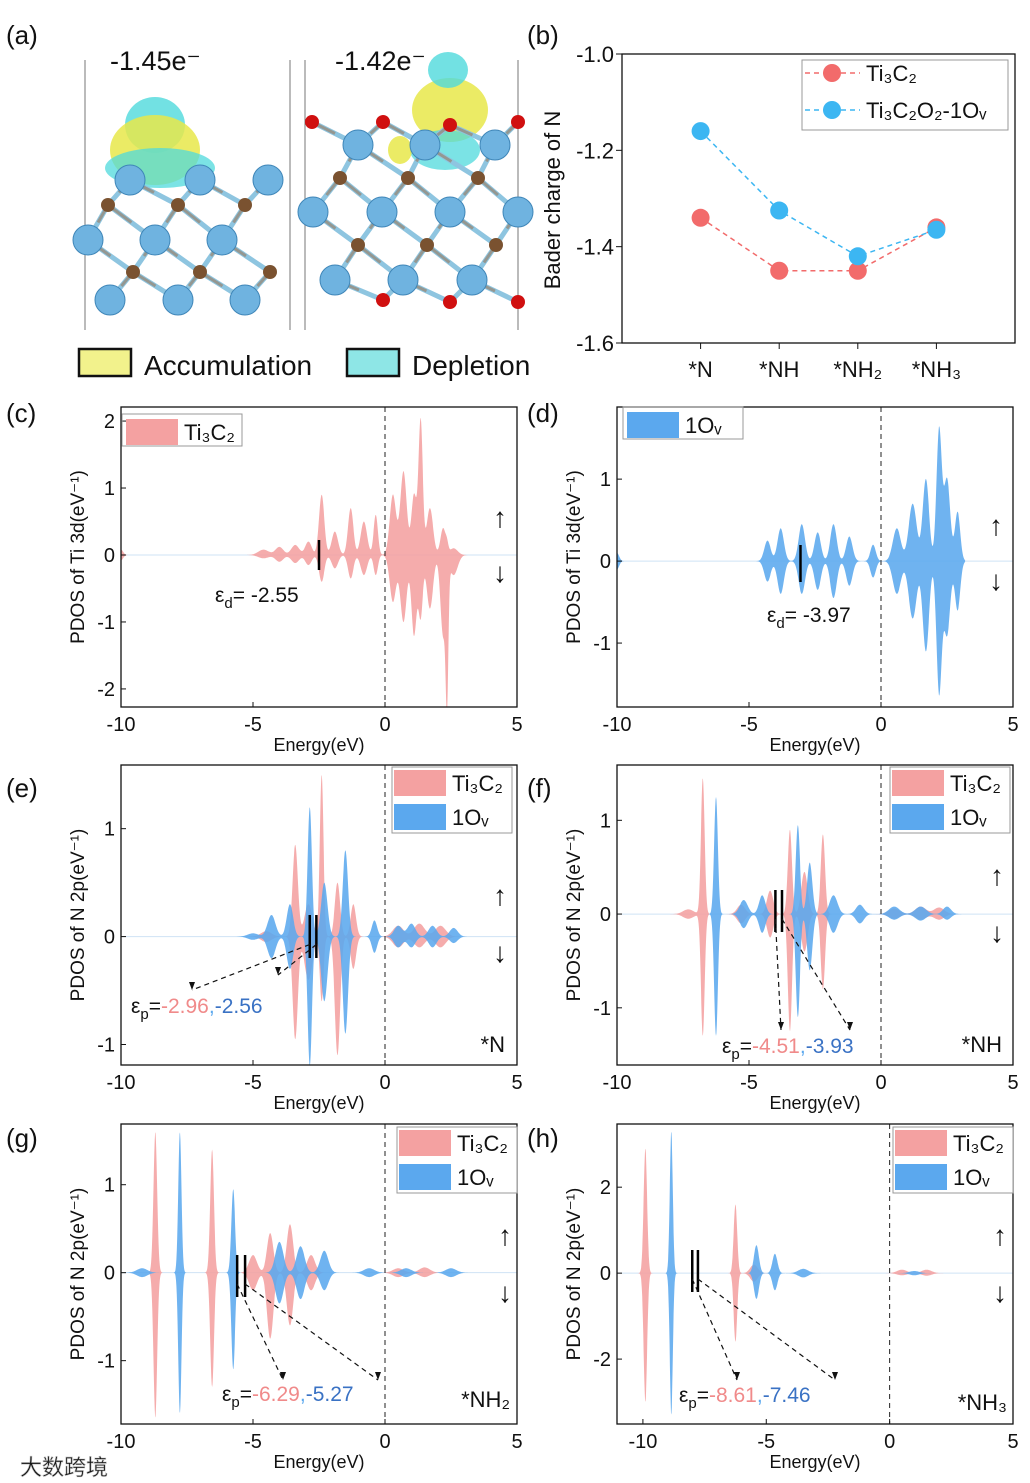  What do you see at coordinates (185, 1006) in the screenshot?
I see `band-center-value: -2.96` at bounding box center [185, 1006].